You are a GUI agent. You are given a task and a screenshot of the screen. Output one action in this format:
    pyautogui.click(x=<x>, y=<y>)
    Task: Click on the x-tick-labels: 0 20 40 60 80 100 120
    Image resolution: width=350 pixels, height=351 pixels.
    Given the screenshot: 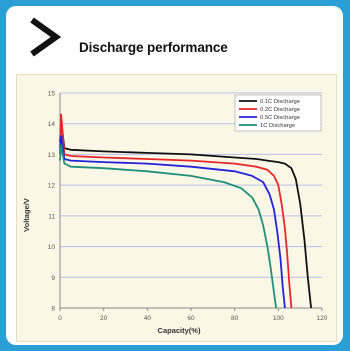 What is the action you would take?
    pyautogui.click(x=193, y=318)
    